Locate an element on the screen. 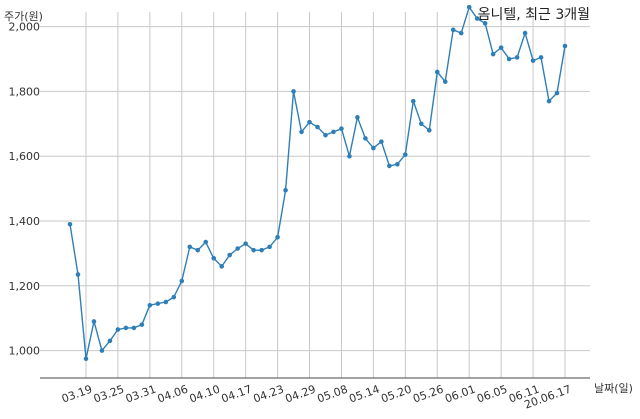 Image resolution: width=640 pixels, height=419 pixels. x-tick-label: 04.06 is located at coordinates (173, 394).